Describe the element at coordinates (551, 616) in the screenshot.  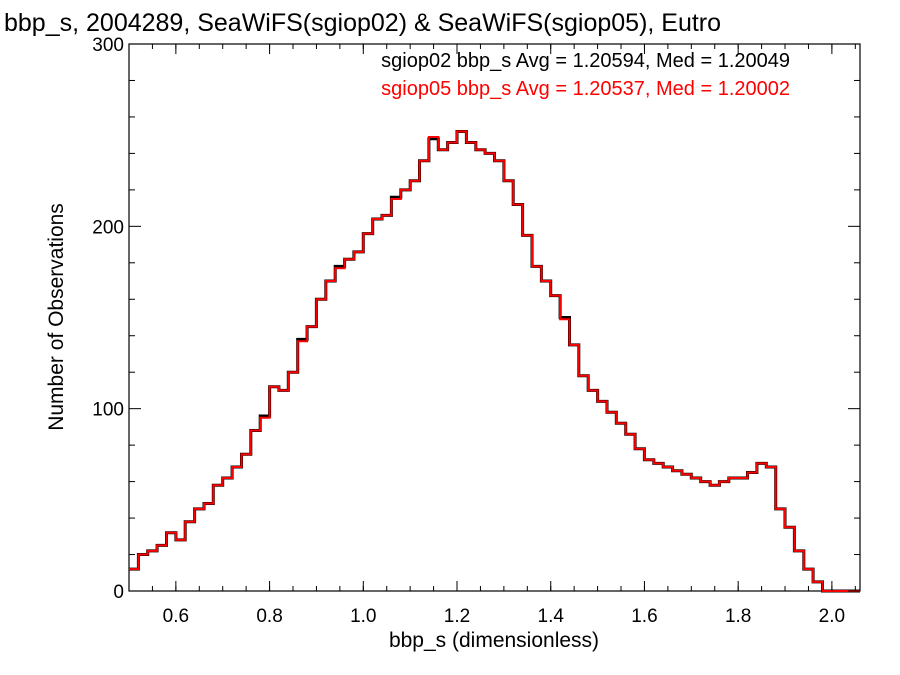
I see `x-tick-label: 1.4` at that location.